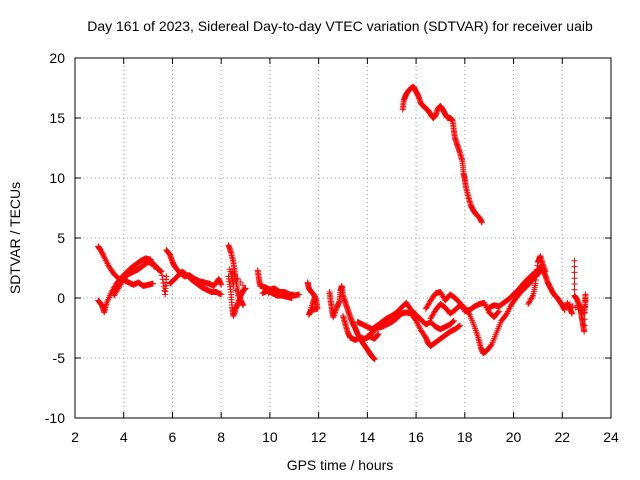 The image size is (640, 480). What do you see at coordinates (345, 437) in the screenshot?
I see `x-tick-labels: 2 4 6 8 10 12 14 16 18 20 22 24` at bounding box center [345, 437].